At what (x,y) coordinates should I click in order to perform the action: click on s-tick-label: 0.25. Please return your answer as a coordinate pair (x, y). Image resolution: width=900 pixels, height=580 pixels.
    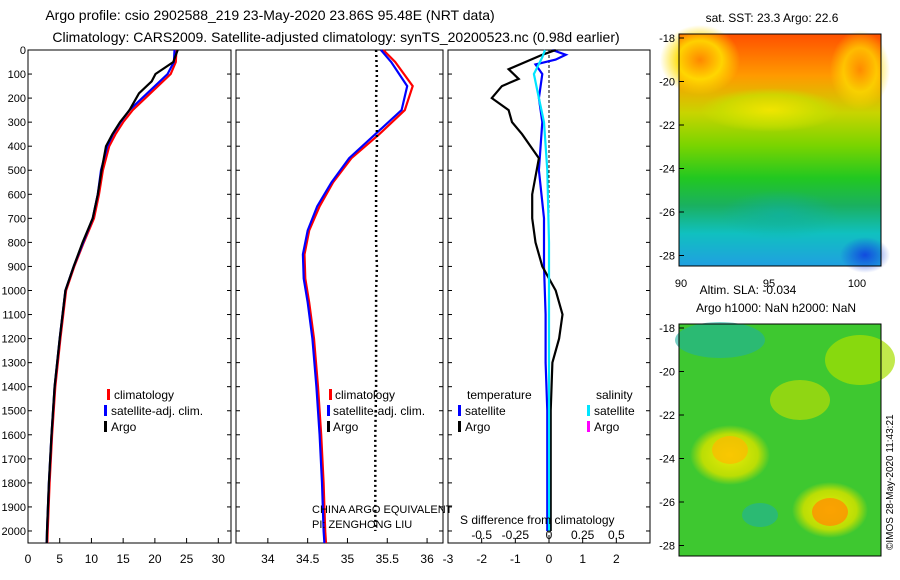
    Looking at the image, I should click on (583, 535).